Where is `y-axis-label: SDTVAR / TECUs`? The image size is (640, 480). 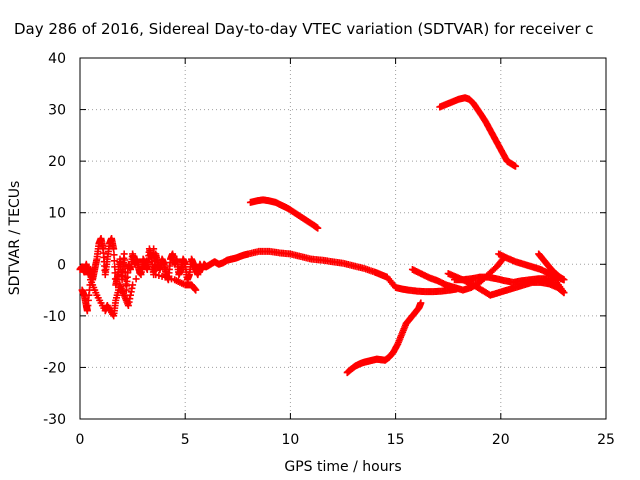
y-axis-label: SDTVAR / TECUs is located at coordinates (15, 238).